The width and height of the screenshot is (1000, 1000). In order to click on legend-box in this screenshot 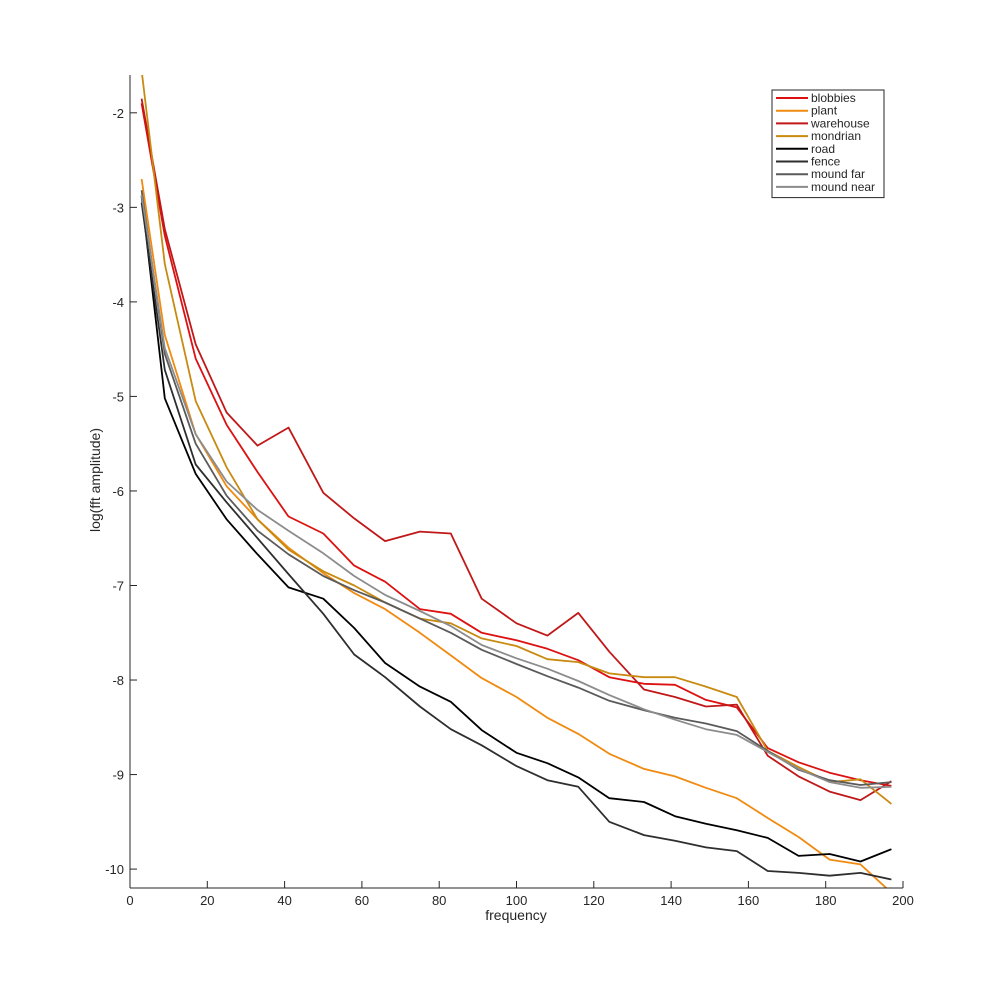, I will do `click(828, 144)`.